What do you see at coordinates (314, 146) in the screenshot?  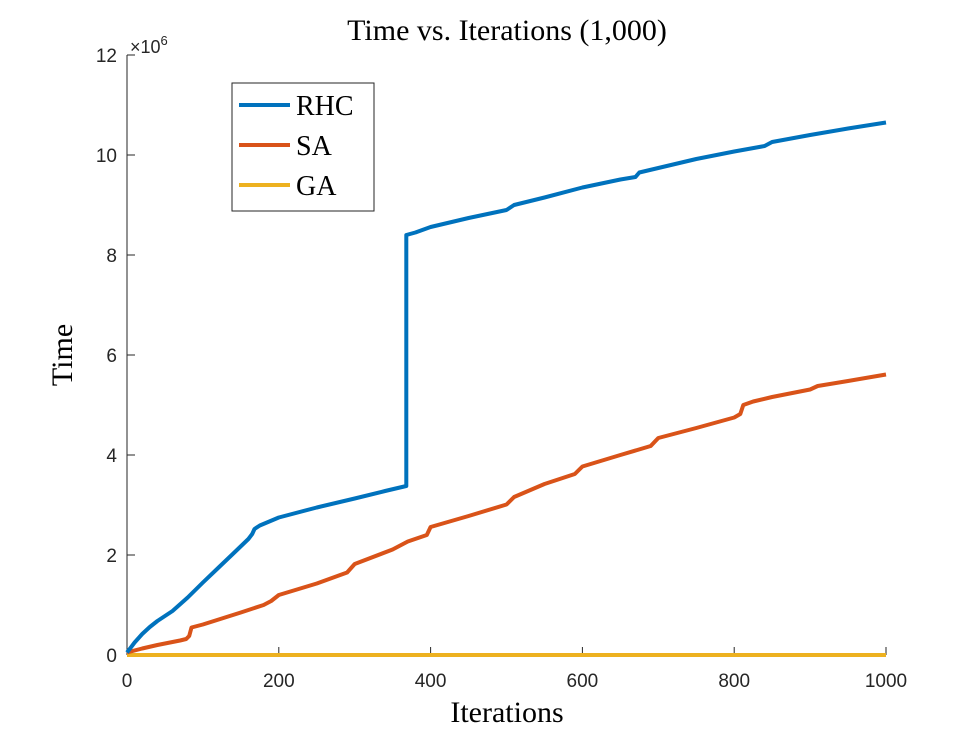 I see `legend-label-sa: SA` at bounding box center [314, 146].